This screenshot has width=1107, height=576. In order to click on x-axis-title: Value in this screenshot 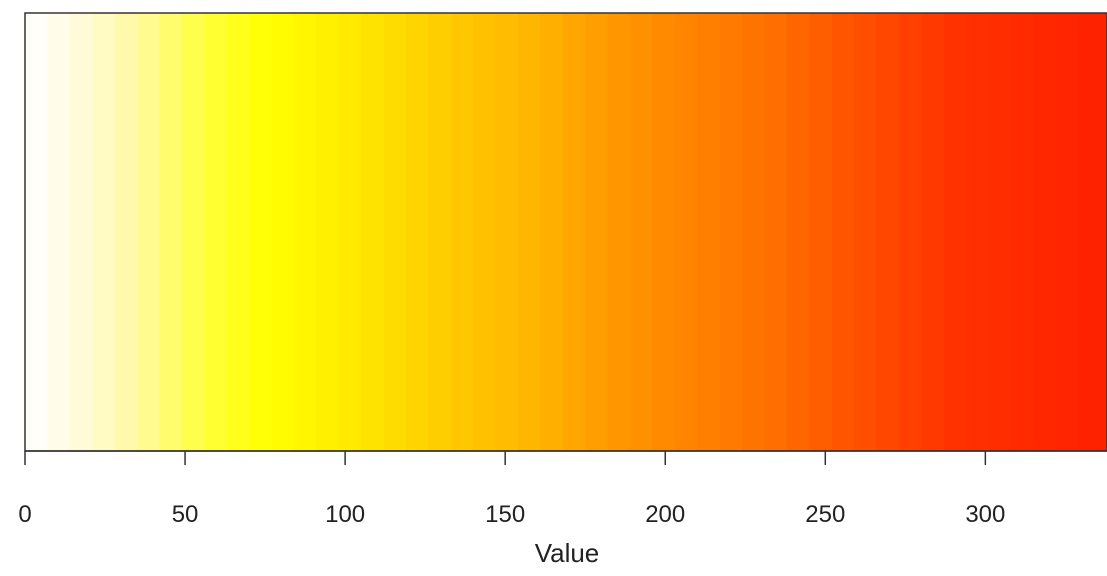, I will do `click(567, 553)`.